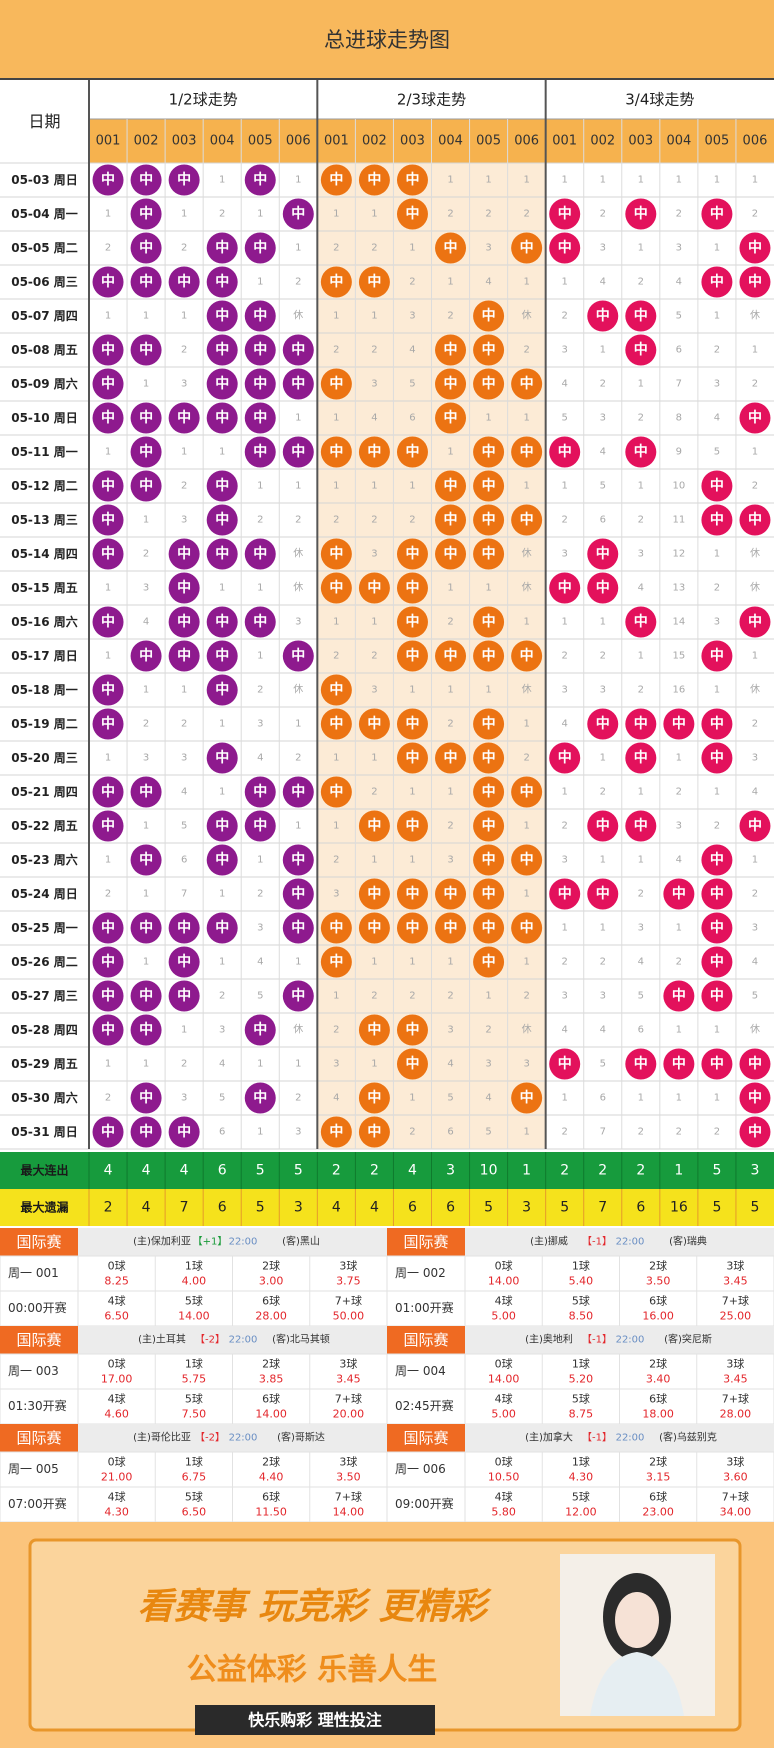 This screenshot has height=1748, width=774. Describe the element at coordinates (658, 1399) in the screenshot. I see `odds-label: 6球` at that location.